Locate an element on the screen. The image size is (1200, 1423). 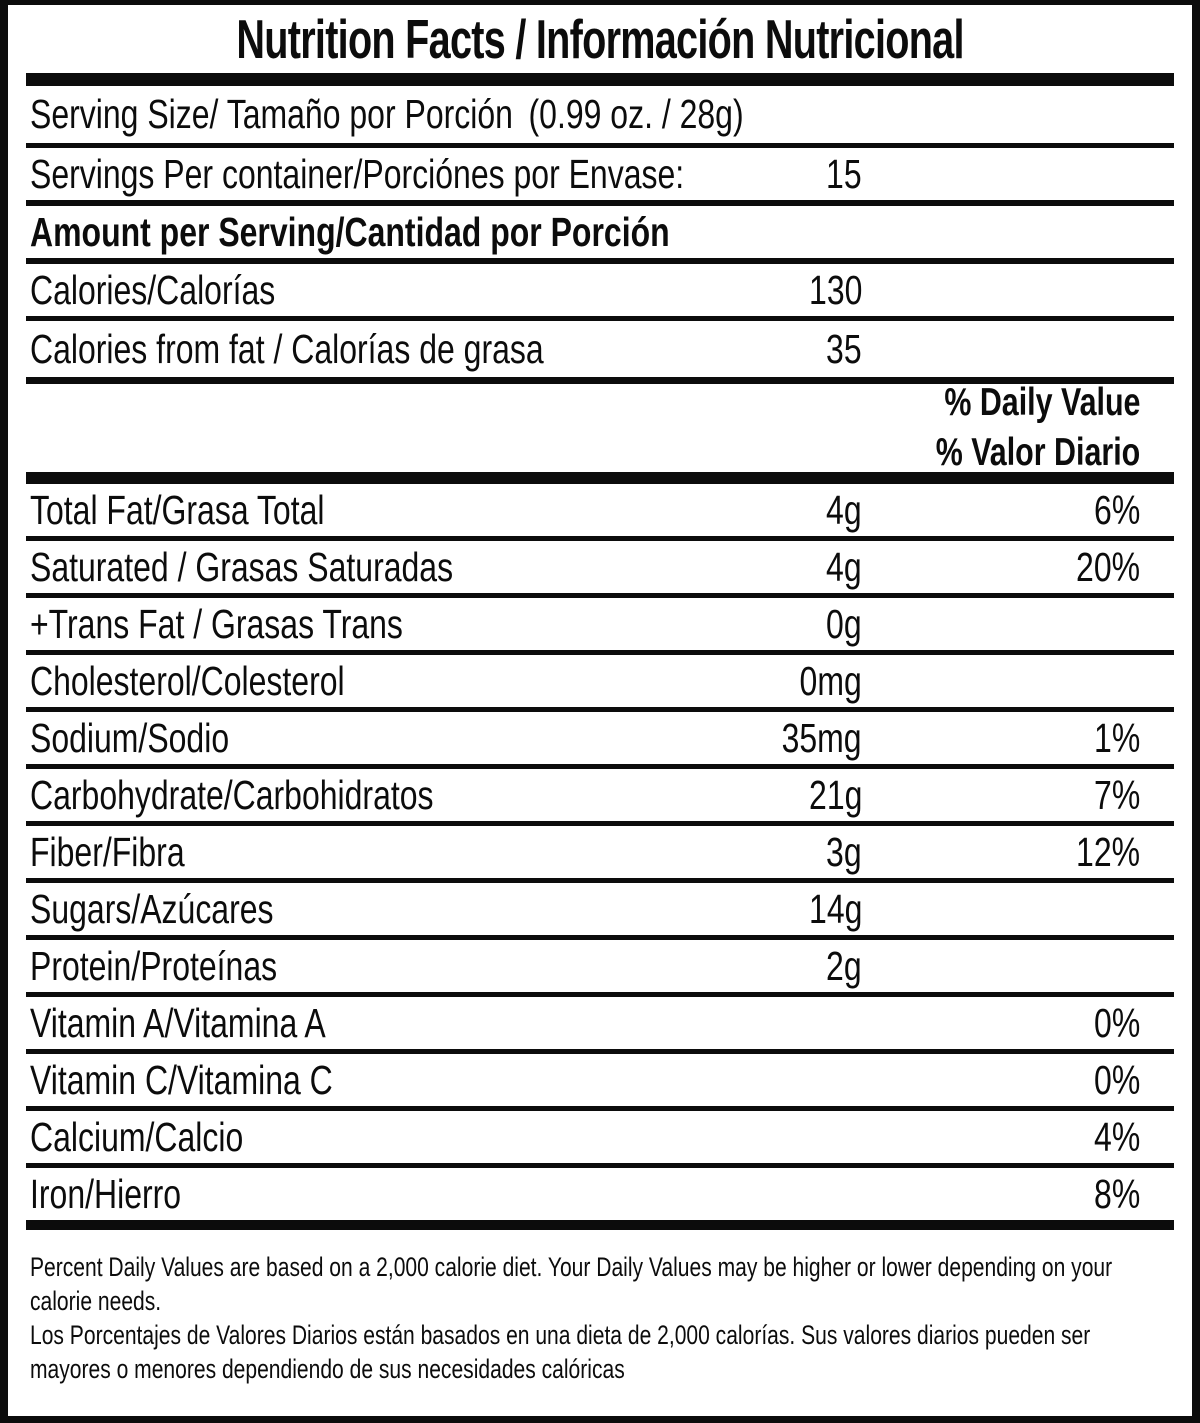
nutrient-label: Sugars/Azúcares is located at coordinates (152, 908).